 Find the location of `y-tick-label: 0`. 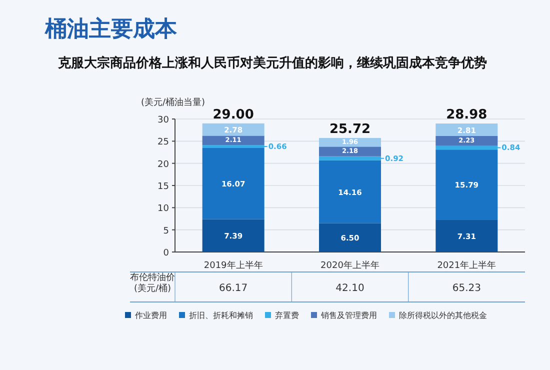

y-tick-label: 0 is located at coordinates (166, 253).